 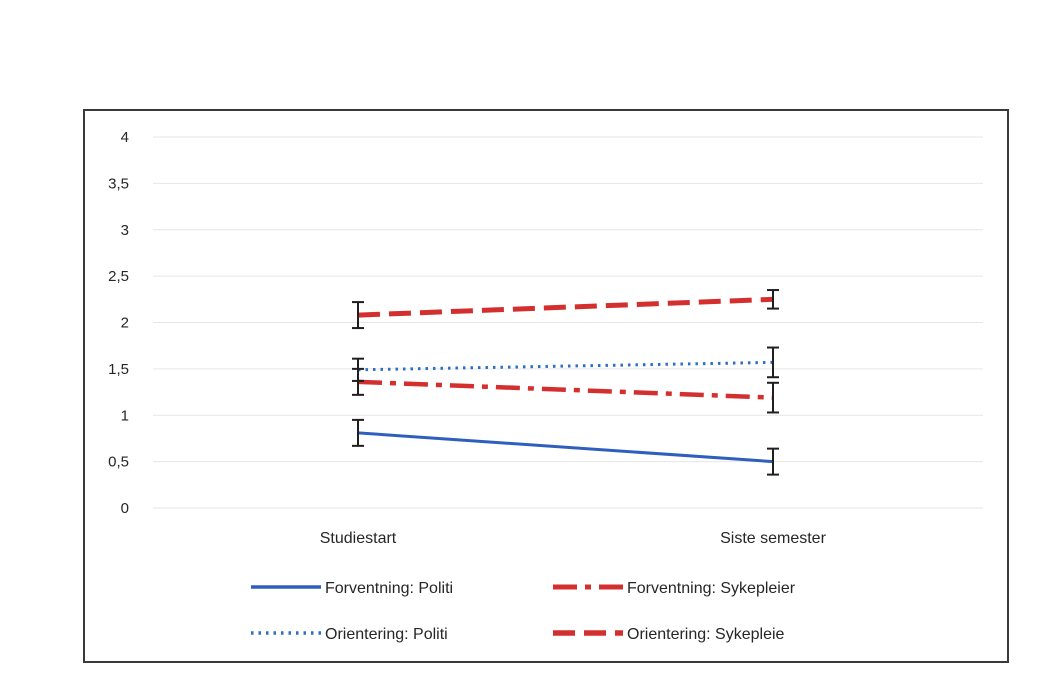 I want to click on series-line-forventning-politi, so click(x=565, y=447).